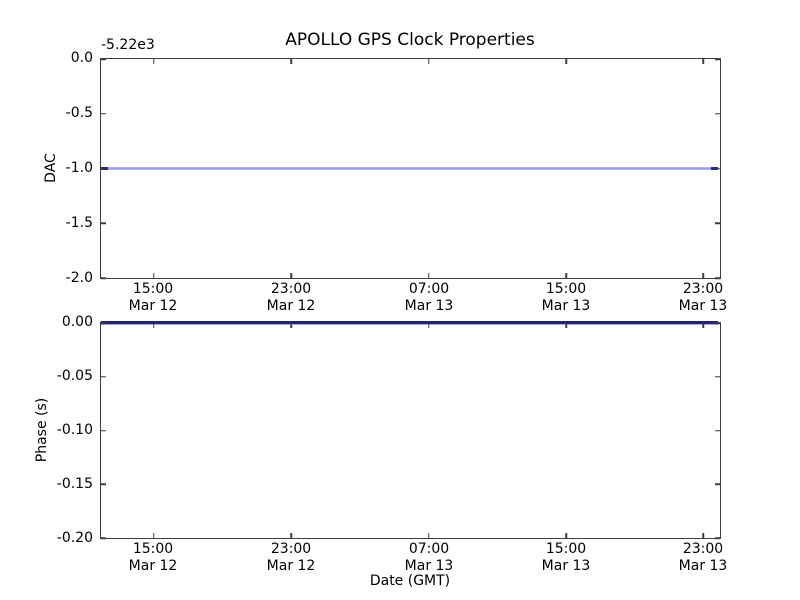  What do you see at coordinates (42, 430) in the screenshot?
I see `y-axis-label-phase: Phase (s)` at bounding box center [42, 430].